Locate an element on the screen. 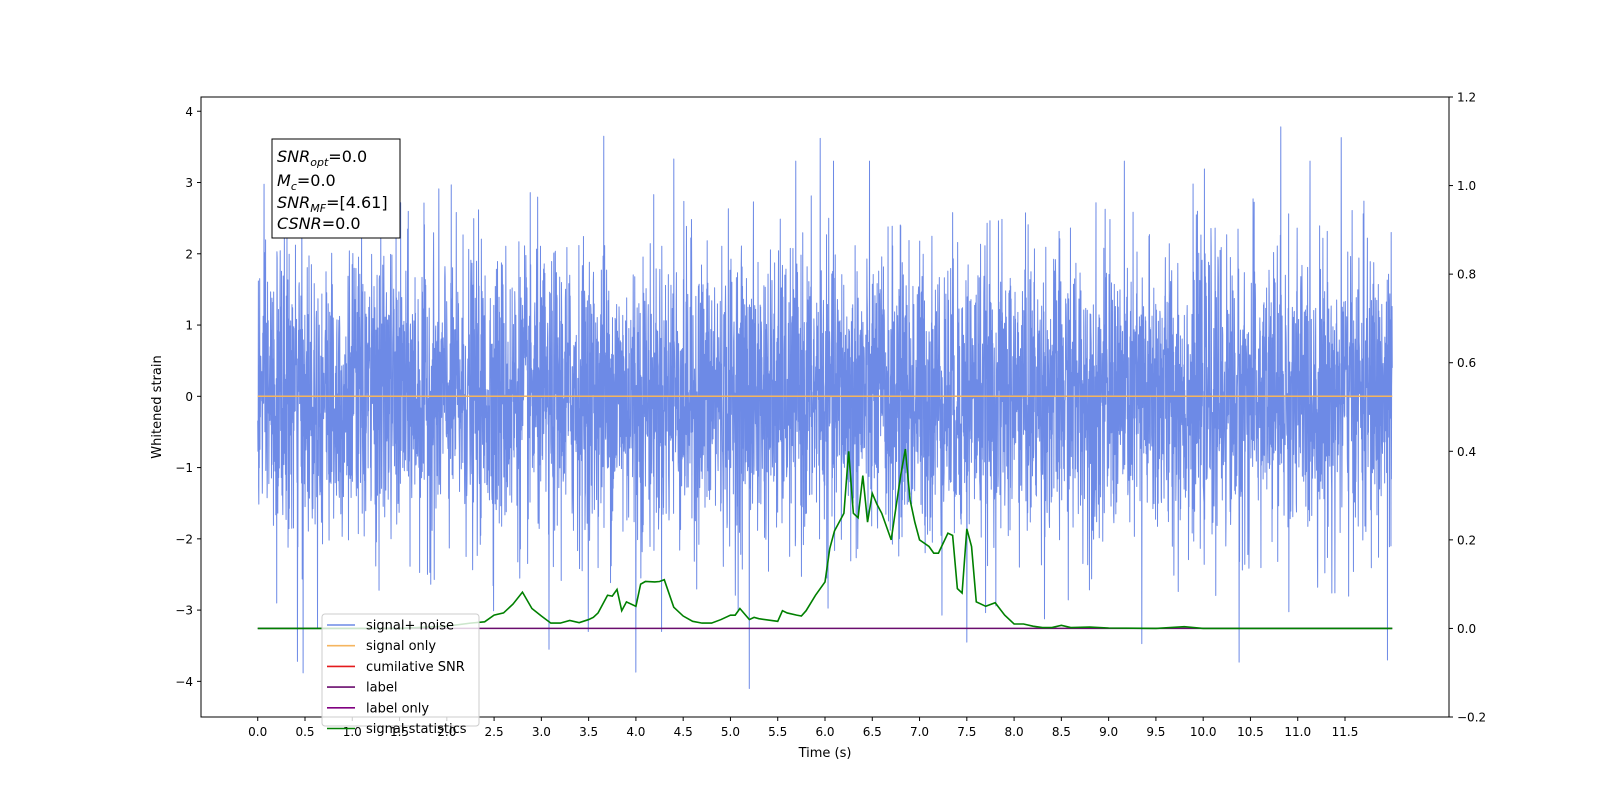 This screenshot has height=800, width=1600. y-left-tick-label: 2 is located at coordinates (189, 254).